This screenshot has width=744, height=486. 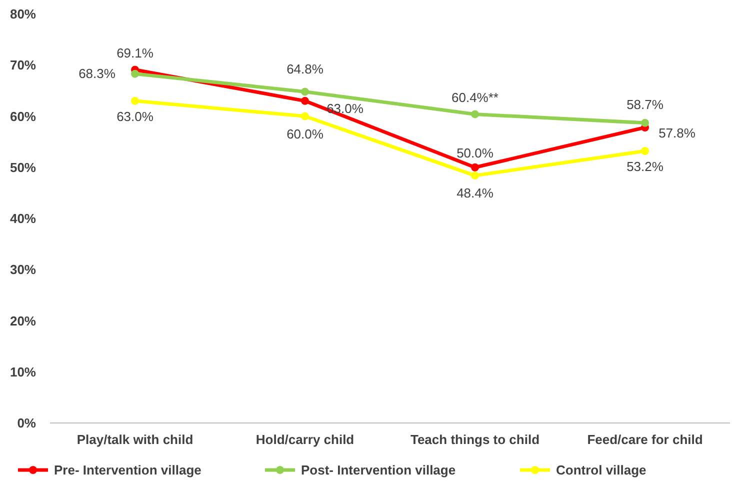 What do you see at coordinates (26, 423) in the screenshot?
I see `y-tick-label: 0%` at bounding box center [26, 423].